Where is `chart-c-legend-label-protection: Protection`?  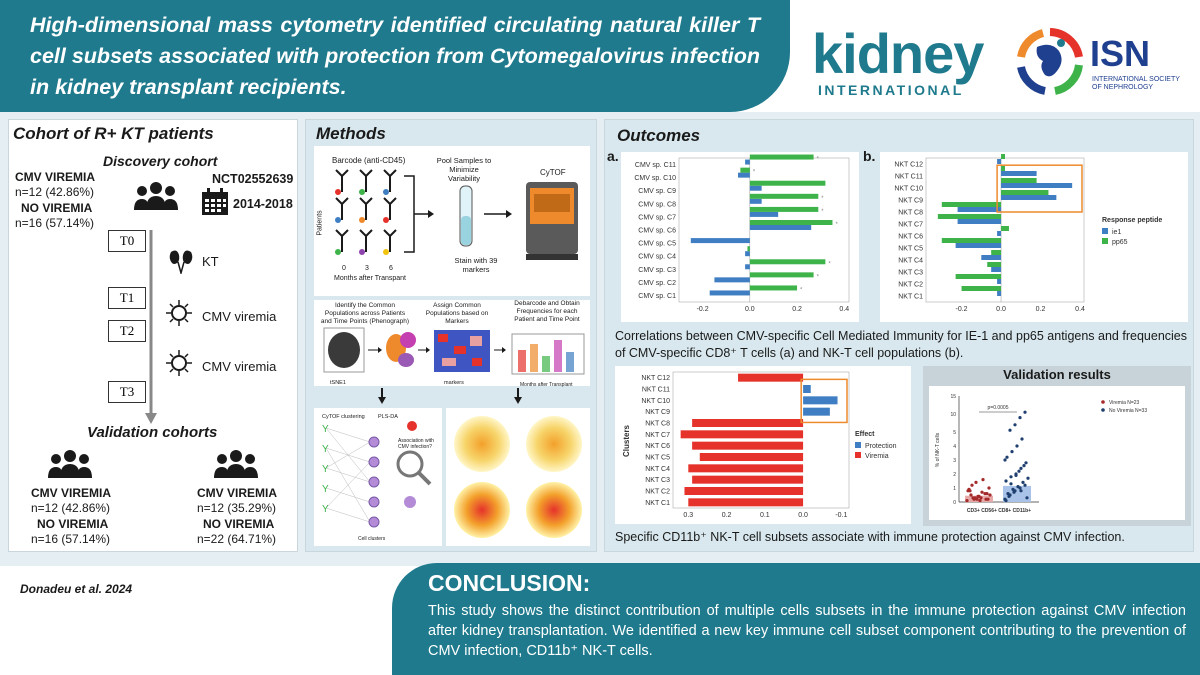 chart-c-legend-label-protection: Protection is located at coordinates (881, 446).